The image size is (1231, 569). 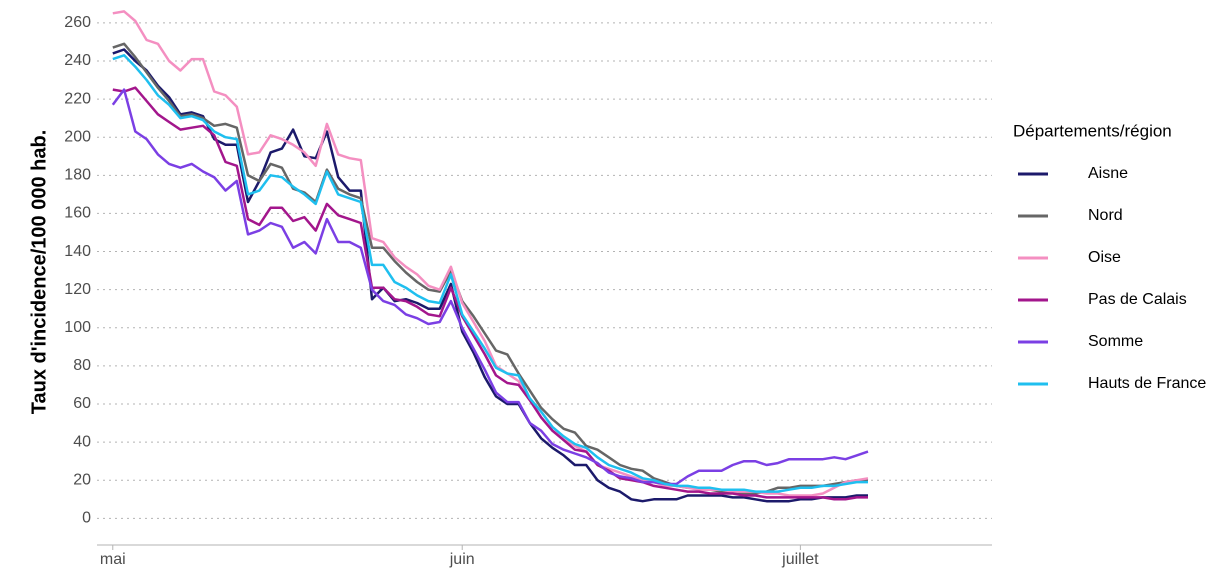 What do you see at coordinates (77, 136) in the screenshot?
I see `y-tick-label: 200` at bounding box center [77, 136].